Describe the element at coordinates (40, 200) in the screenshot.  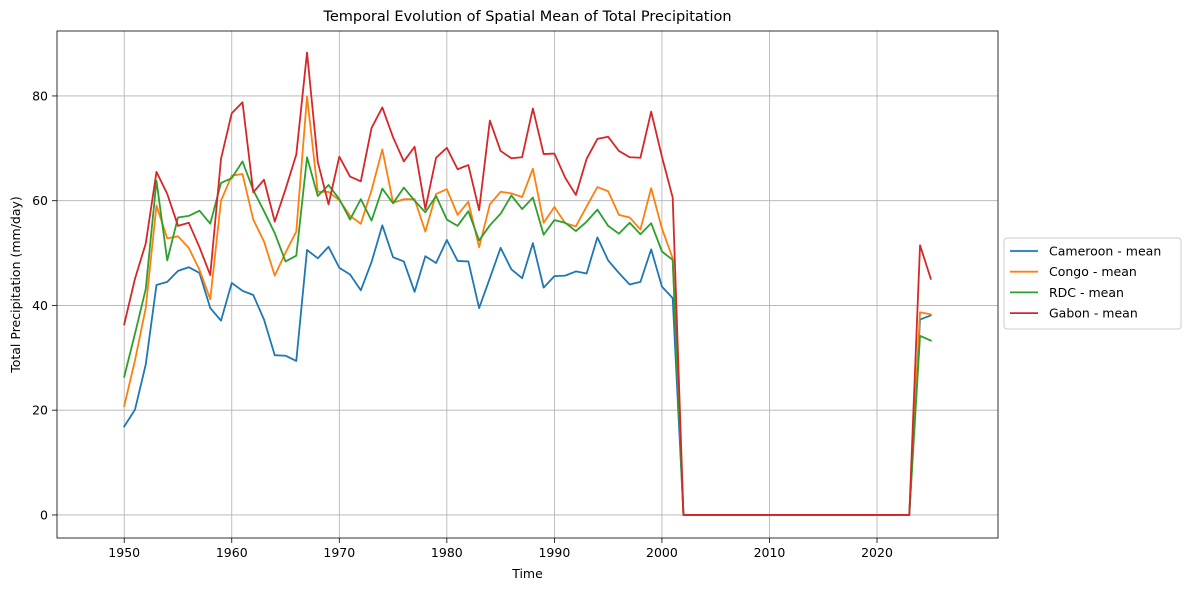
I see `y-tick-label: 60` at that location.